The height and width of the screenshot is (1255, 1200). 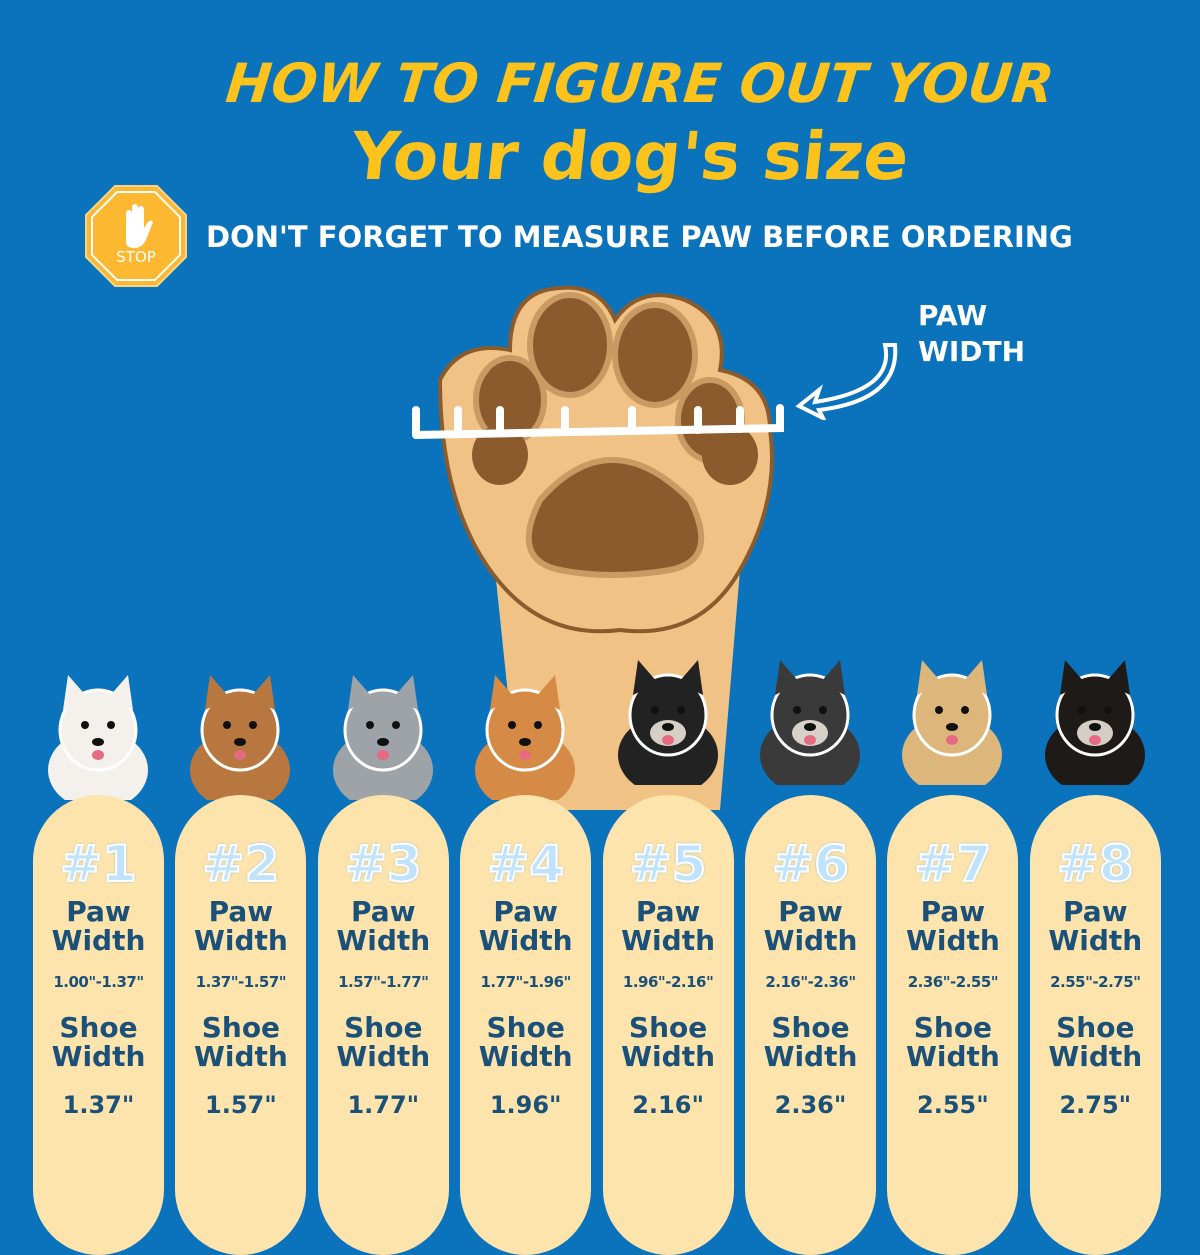 What do you see at coordinates (668, 864) in the screenshot?
I see `size-number: #5` at bounding box center [668, 864].